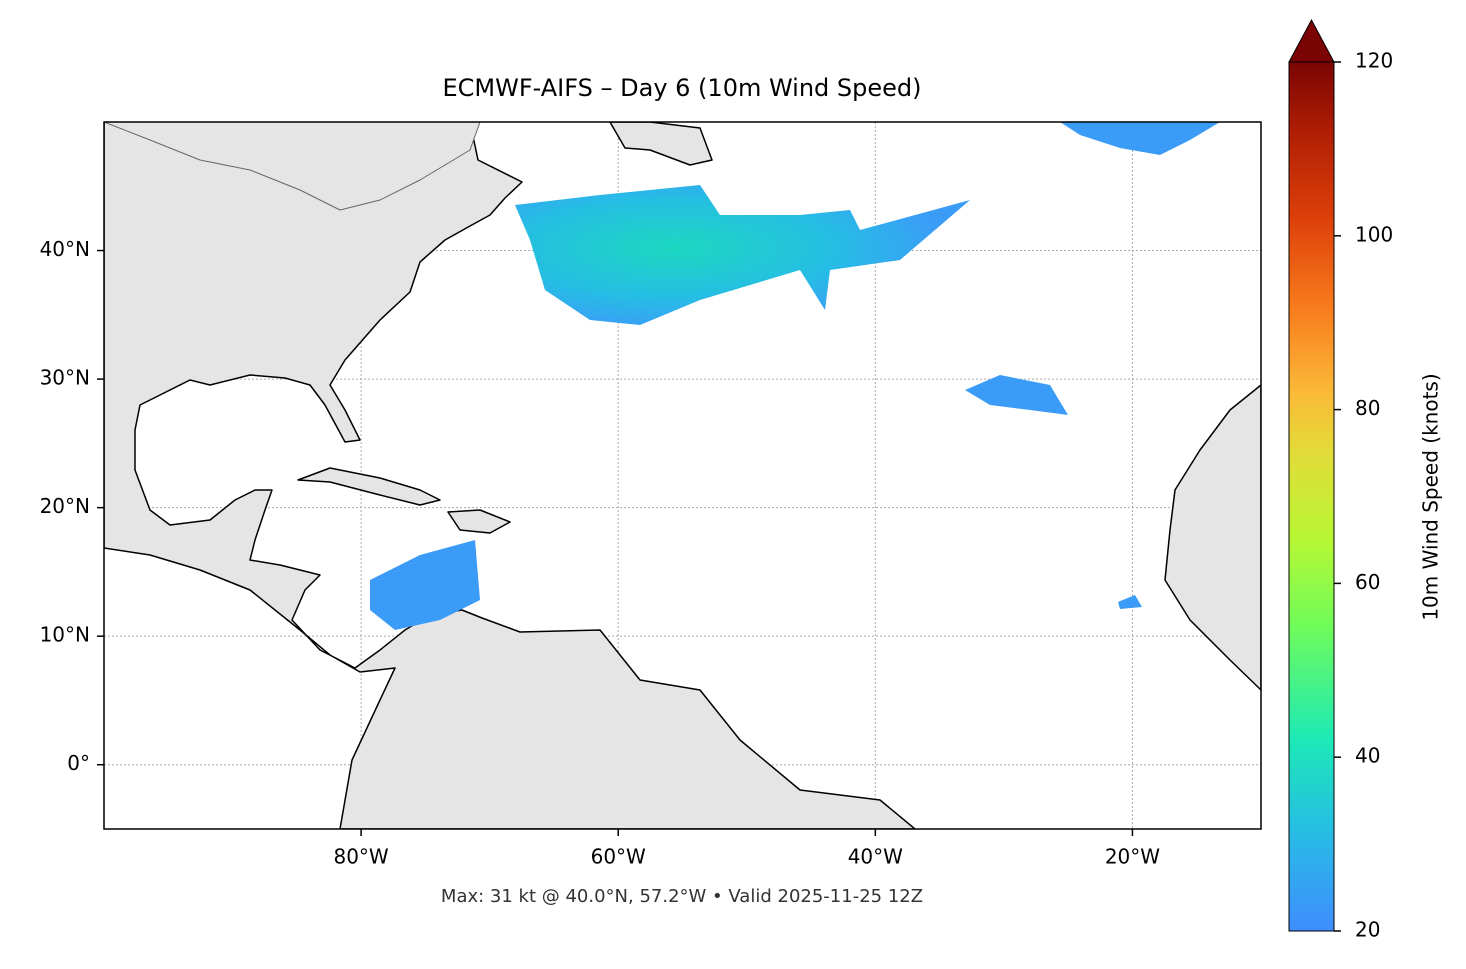  Describe the element at coordinates (65, 635) in the screenshot. I see `y-tick-label: 10°N` at that location.